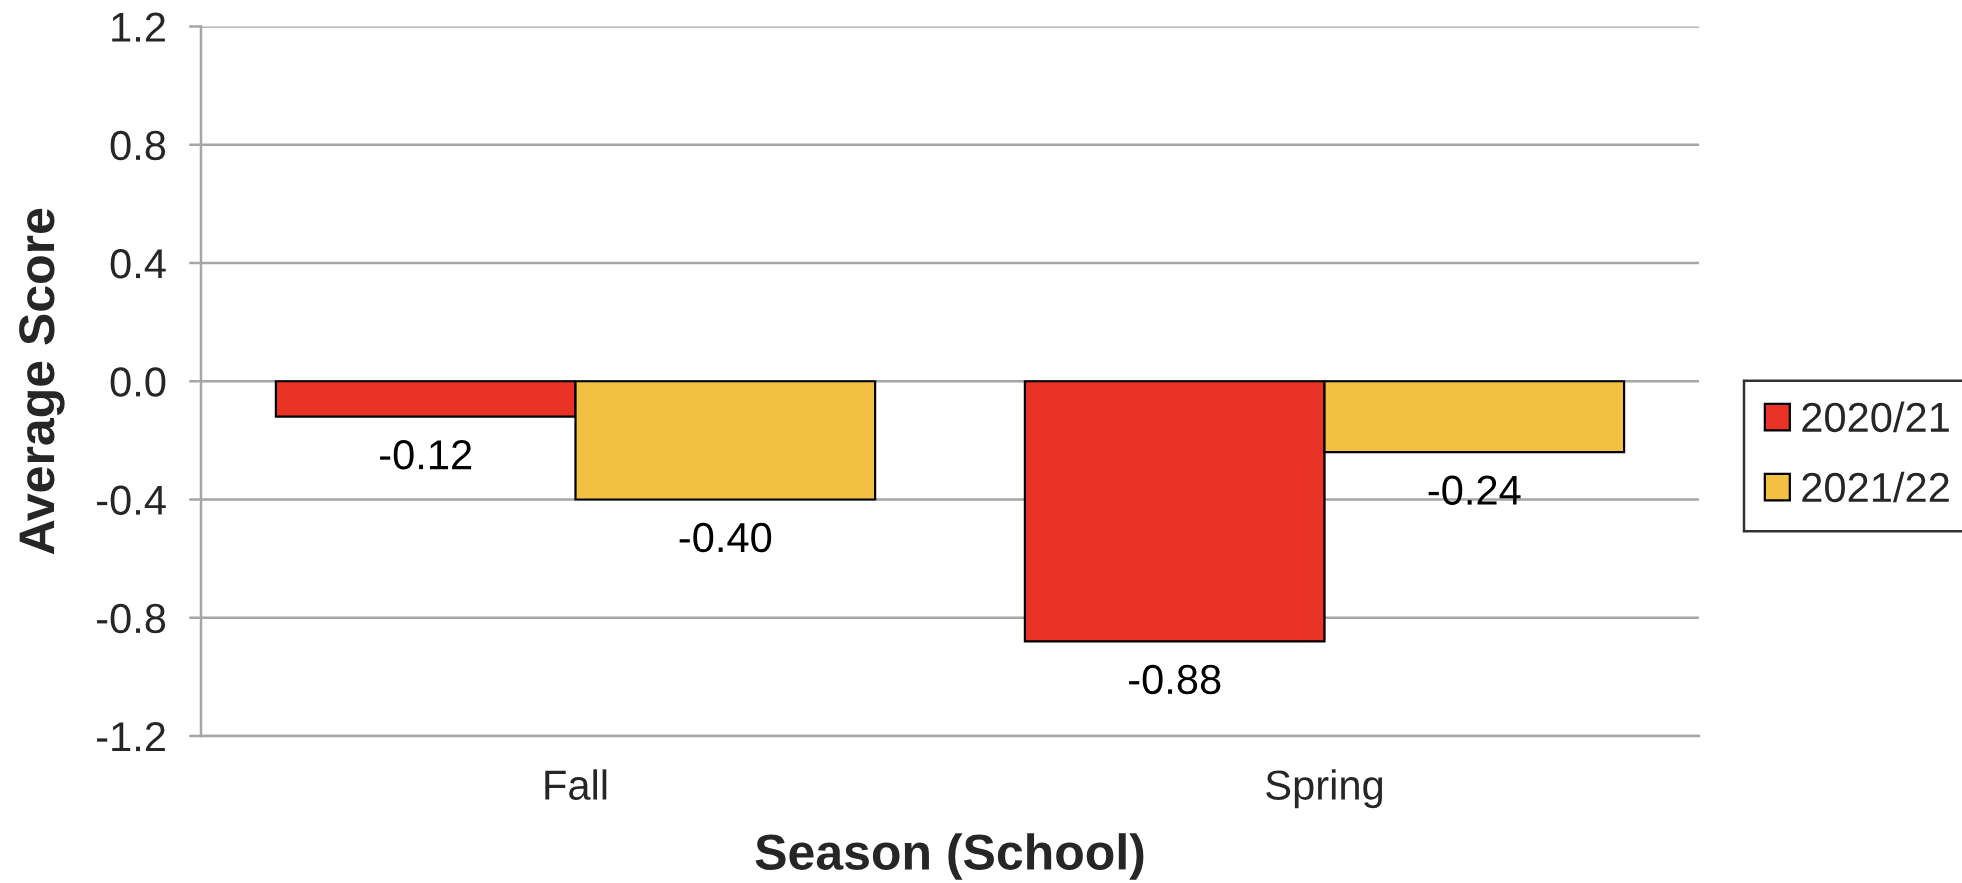 This screenshot has height=883, width=1962. What do you see at coordinates (131, 737) in the screenshot?
I see `y-tick-label: -1.2` at bounding box center [131, 737].